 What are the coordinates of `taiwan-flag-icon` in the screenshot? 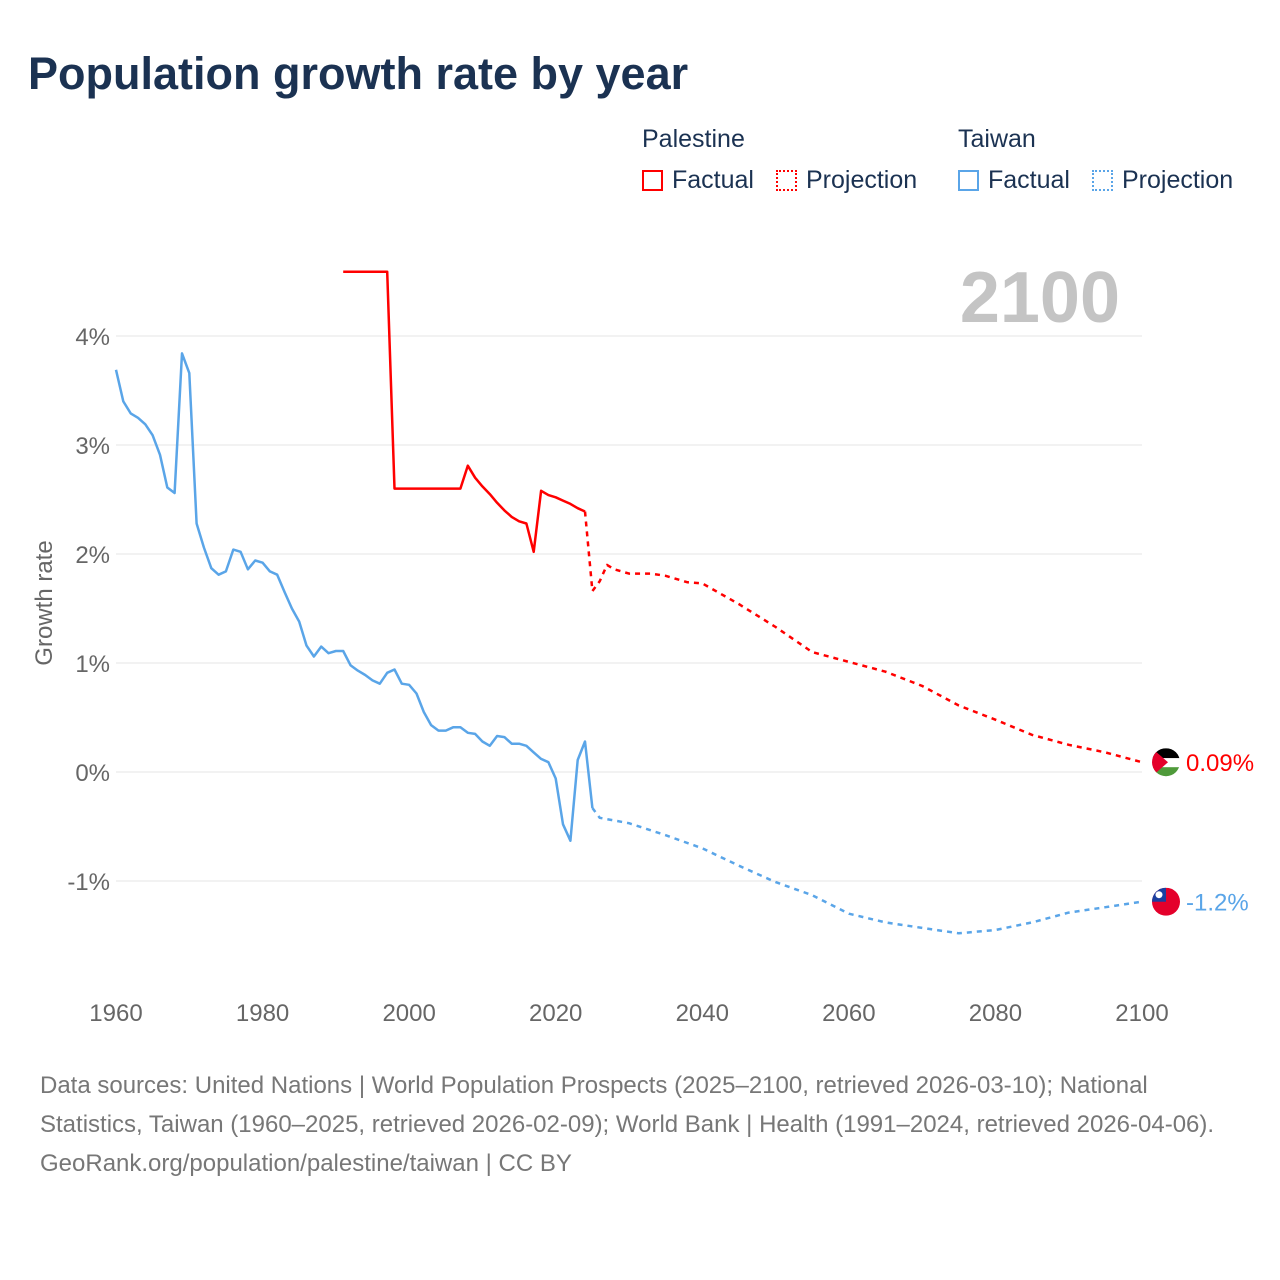 It's located at (1166, 901).